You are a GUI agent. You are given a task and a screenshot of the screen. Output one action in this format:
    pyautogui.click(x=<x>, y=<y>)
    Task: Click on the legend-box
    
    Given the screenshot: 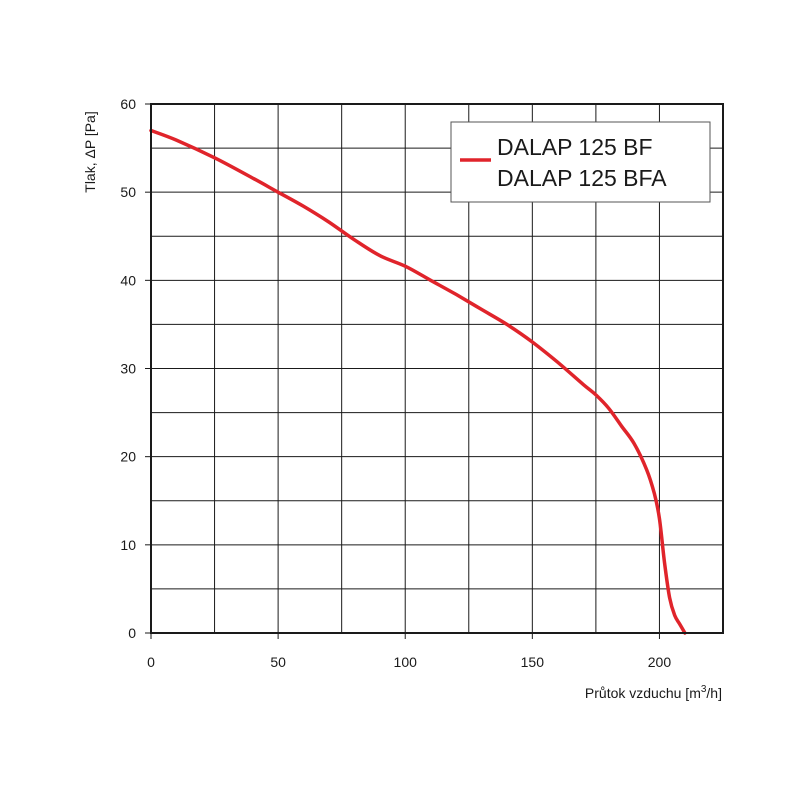 What is the action you would take?
    pyautogui.click(x=580, y=162)
    